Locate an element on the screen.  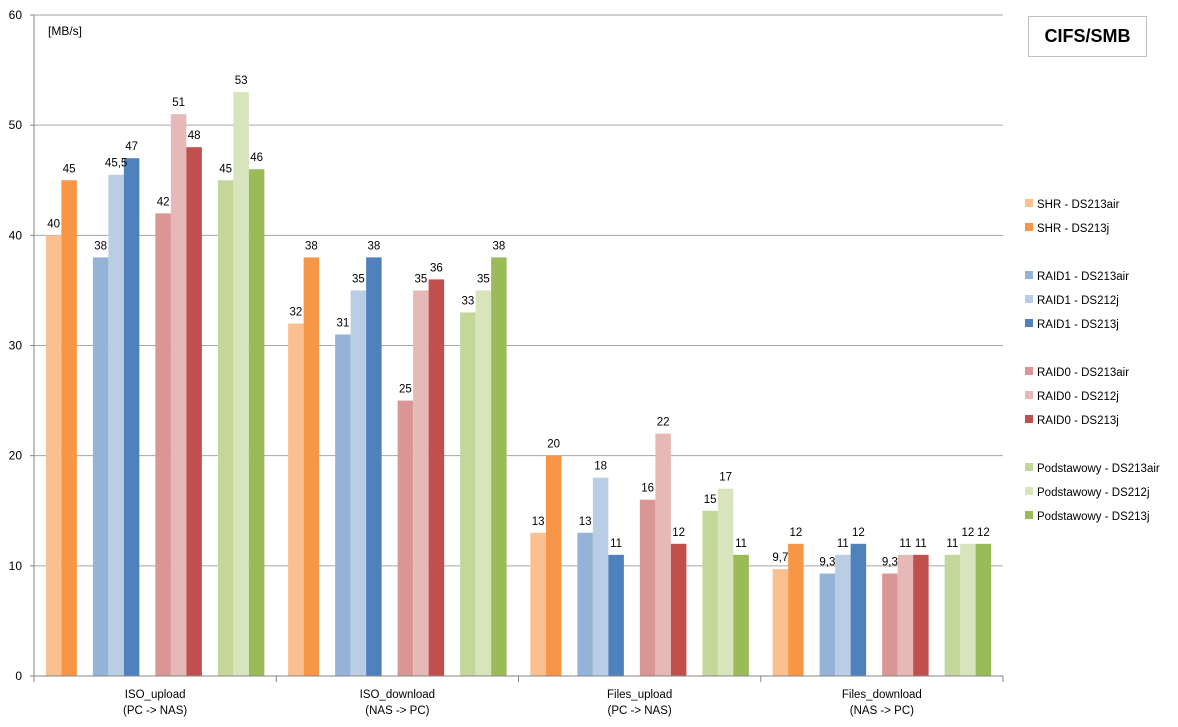
data-label: 15 is located at coordinates (710, 500).